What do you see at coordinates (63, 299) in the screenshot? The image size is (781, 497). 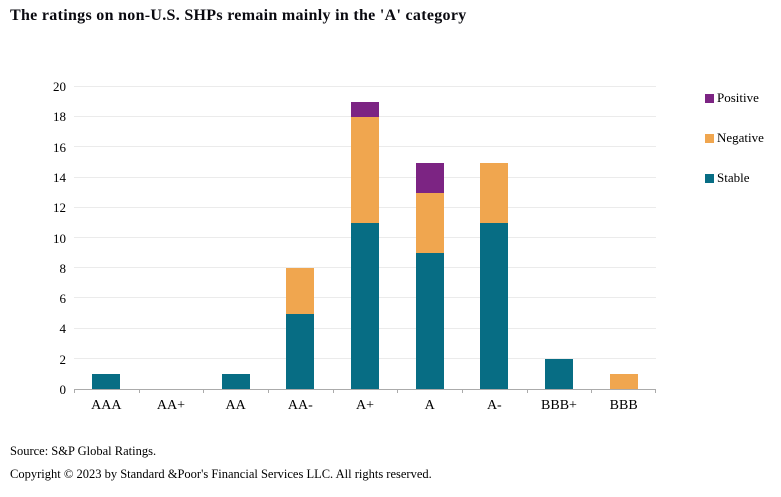 I see `y-tick-label: 6` at bounding box center [63, 299].